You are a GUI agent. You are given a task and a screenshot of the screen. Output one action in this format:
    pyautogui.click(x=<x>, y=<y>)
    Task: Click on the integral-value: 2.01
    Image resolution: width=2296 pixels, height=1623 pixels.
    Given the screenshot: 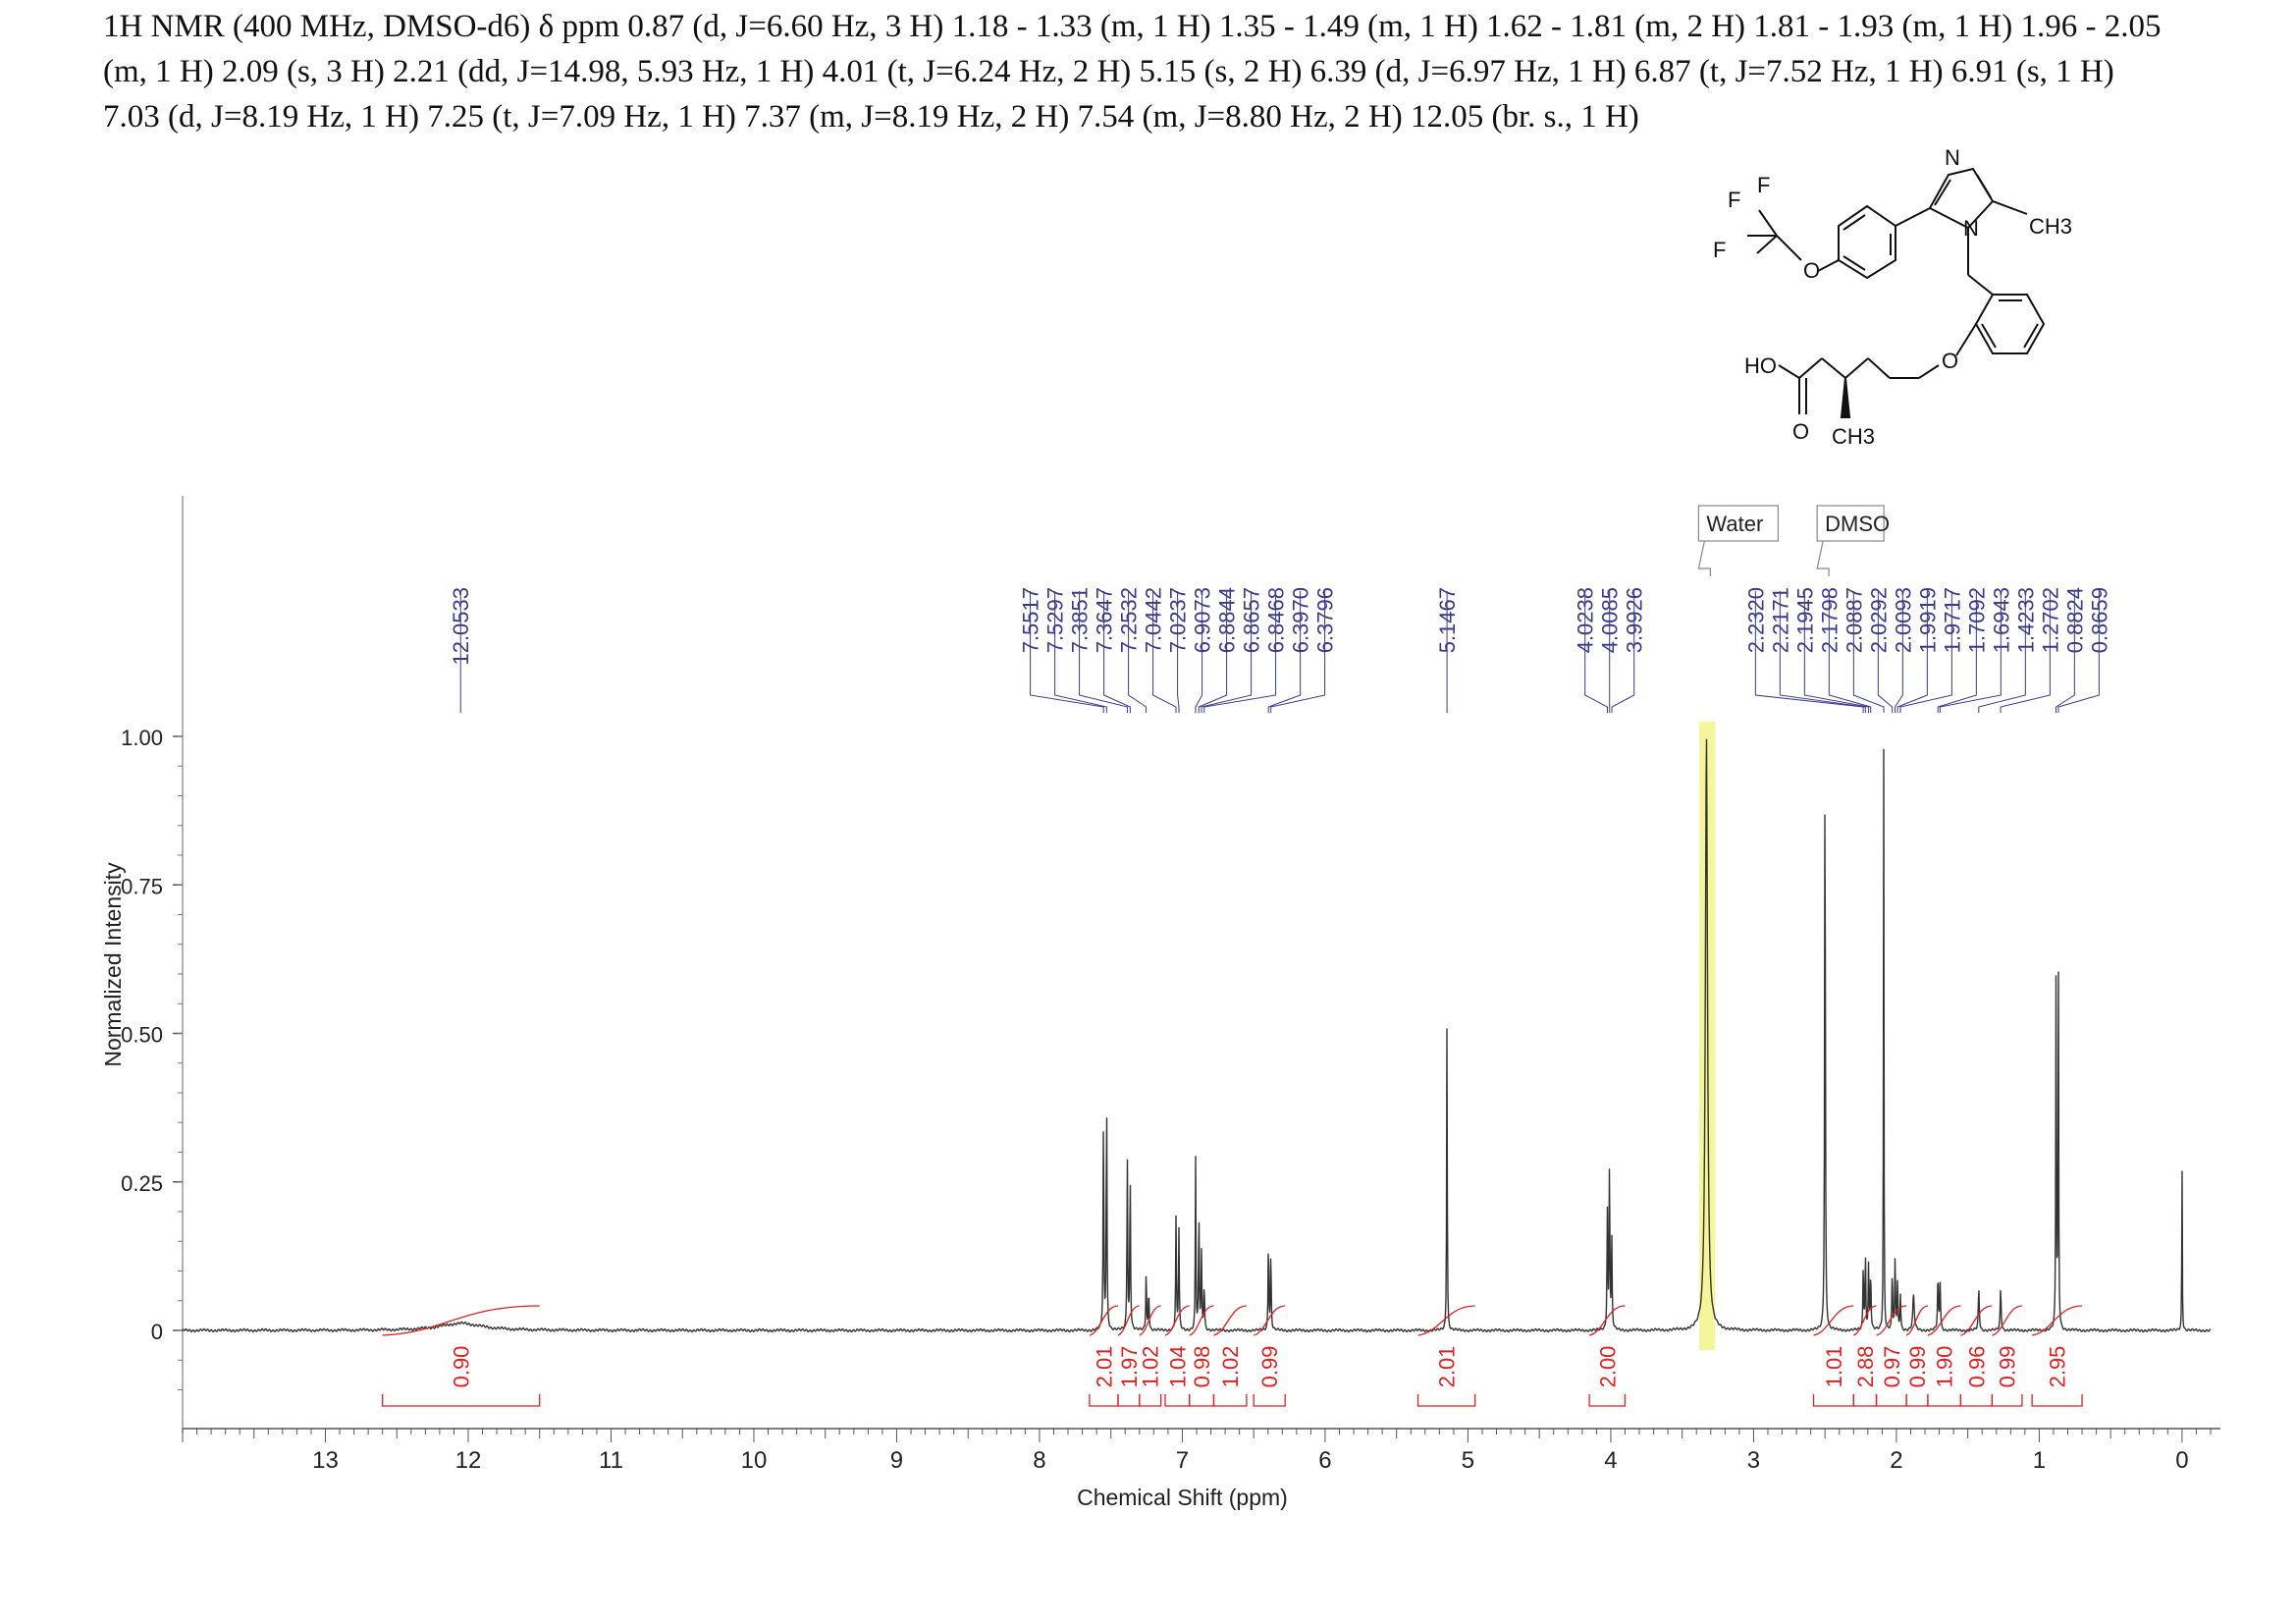 What is the action you would take?
    pyautogui.click(x=1447, y=1367)
    